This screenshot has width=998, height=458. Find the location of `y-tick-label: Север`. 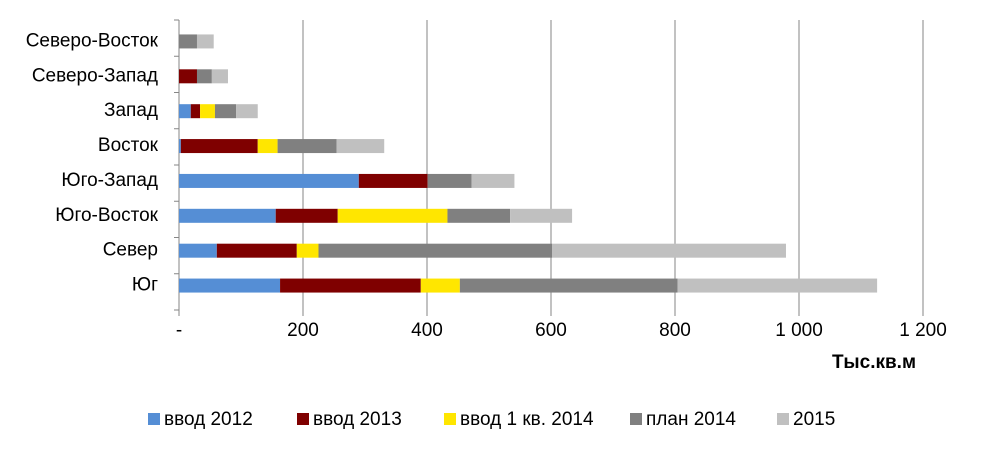

y-tick-label: Север is located at coordinates (130, 250).